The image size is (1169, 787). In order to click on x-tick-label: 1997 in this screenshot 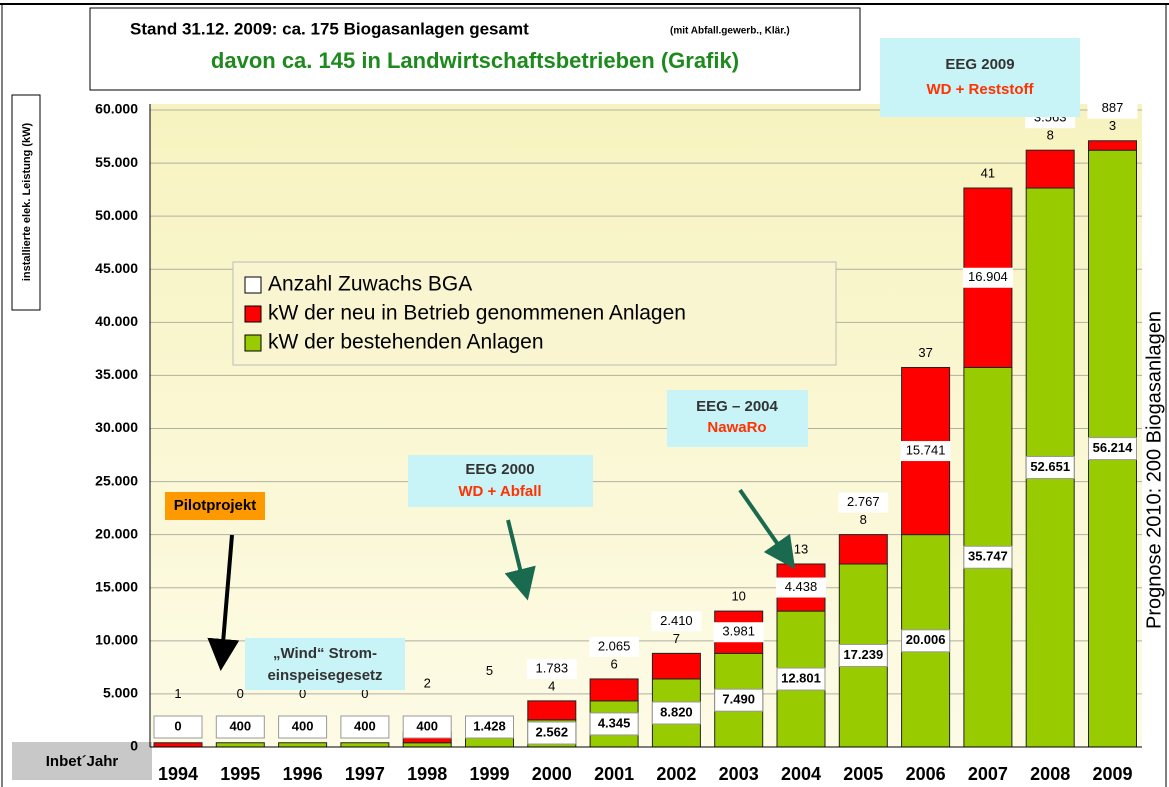, I will do `click(365, 774)`.